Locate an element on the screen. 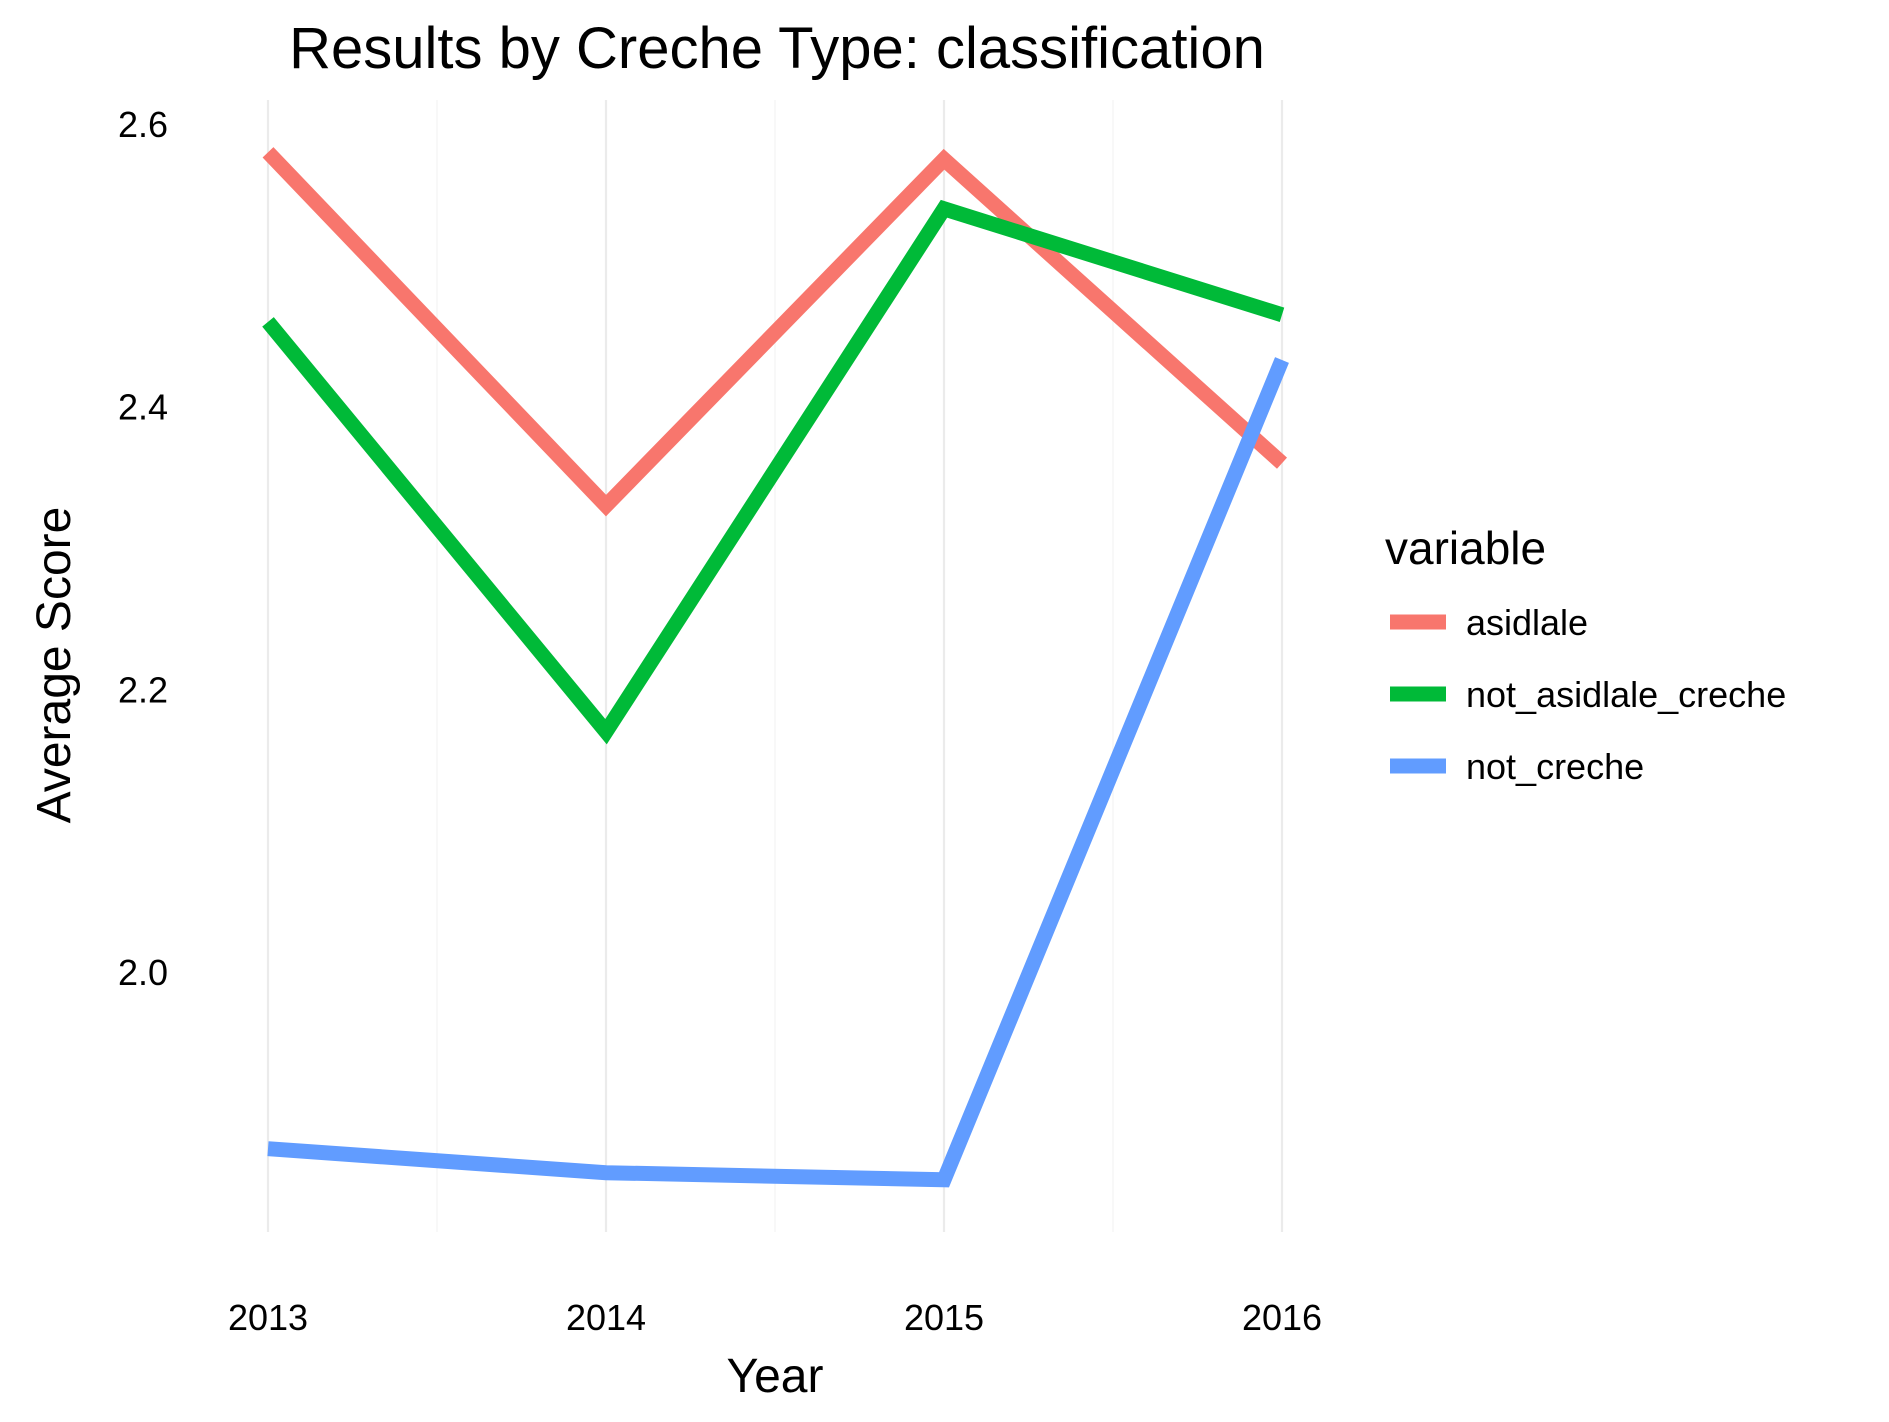  x-tick-label: 2014 is located at coordinates (606, 1317).